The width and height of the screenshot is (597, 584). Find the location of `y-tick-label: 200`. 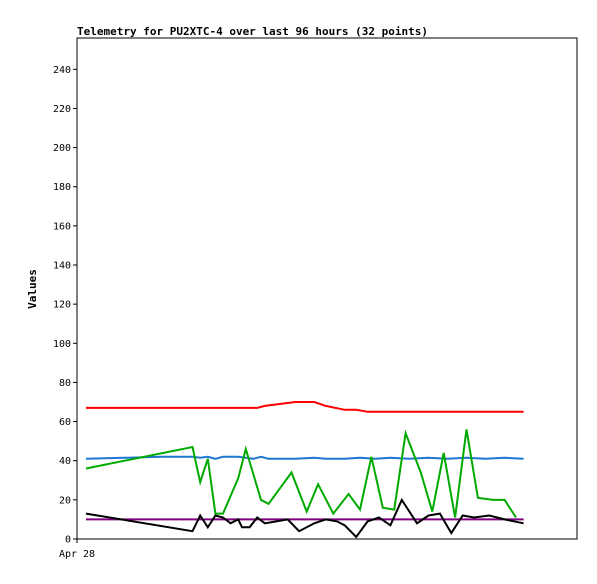

y-tick-label: 200 is located at coordinates (62, 148).